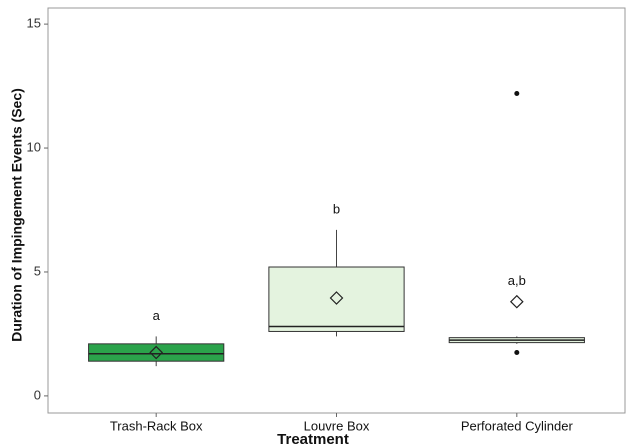 Image resolution: width=626 pixels, height=448 pixels. Describe the element at coordinates (34, 146) in the screenshot. I see `y-tick-label: 10` at that location.